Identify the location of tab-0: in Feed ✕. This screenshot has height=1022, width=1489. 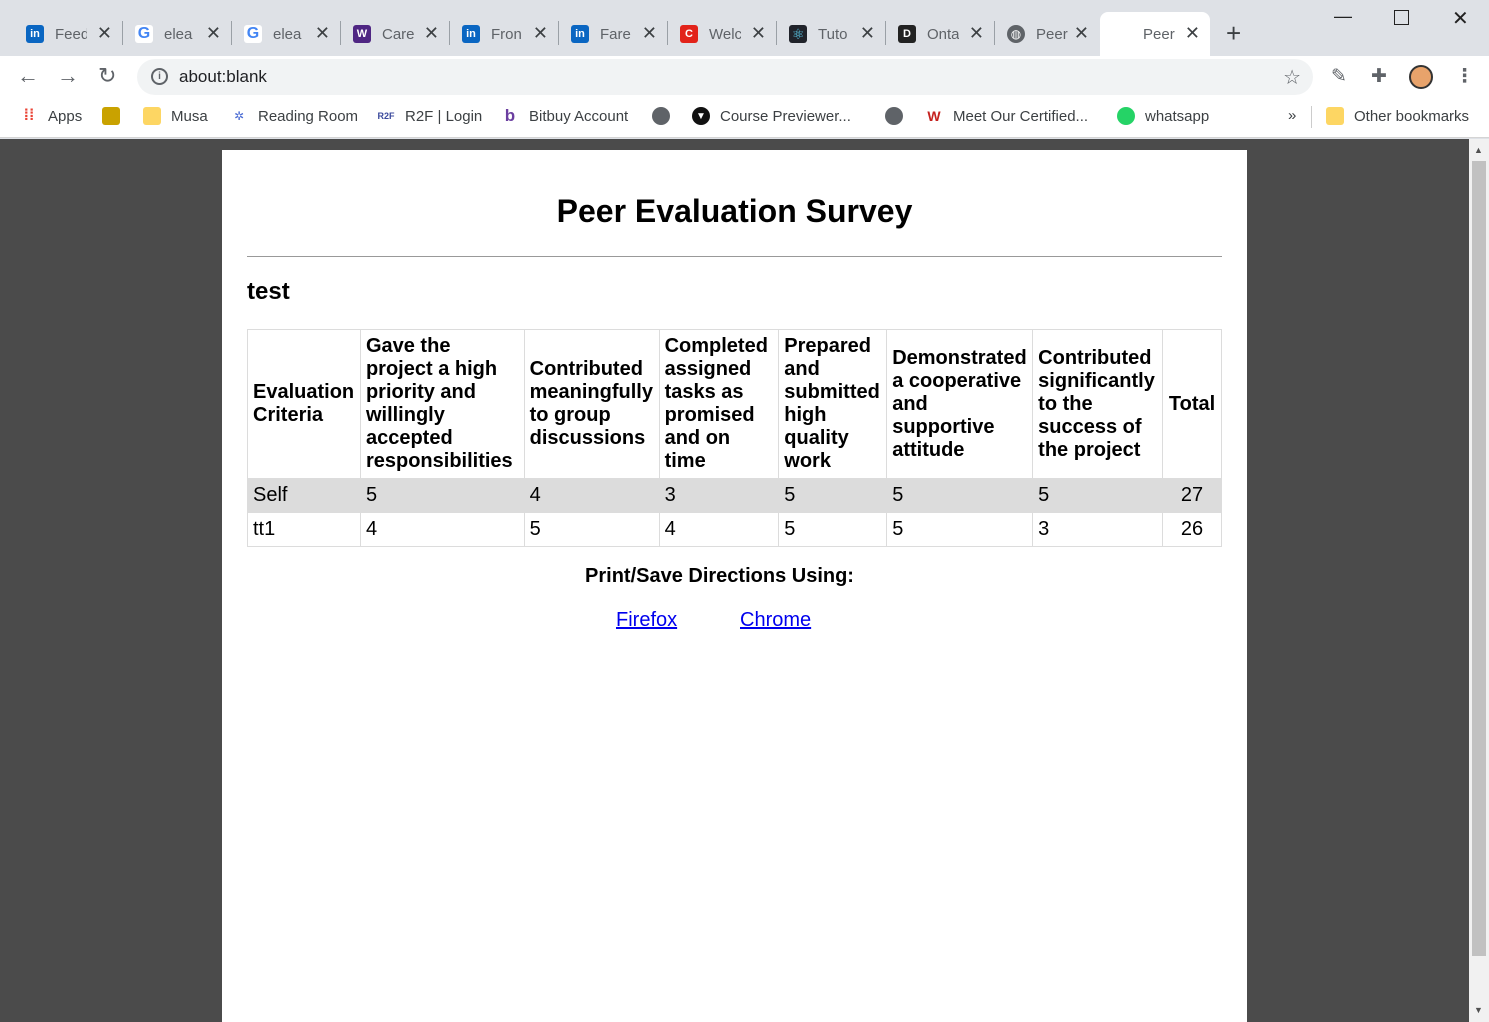
(68, 34).